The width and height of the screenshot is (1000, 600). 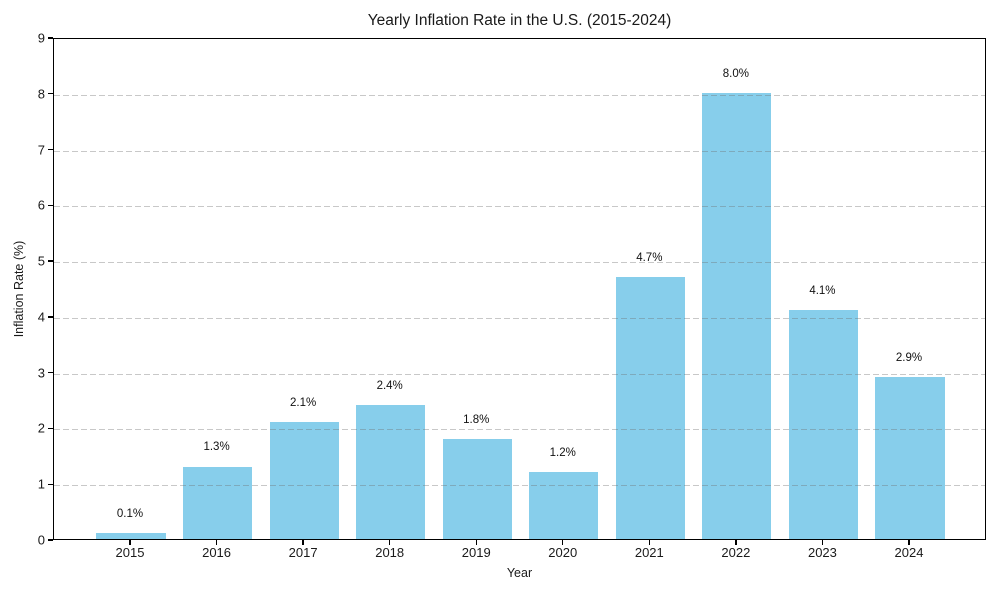 What do you see at coordinates (41, 484) in the screenshot?
I see `y-tick-label-1: 1` at bounding box center [41, 484].